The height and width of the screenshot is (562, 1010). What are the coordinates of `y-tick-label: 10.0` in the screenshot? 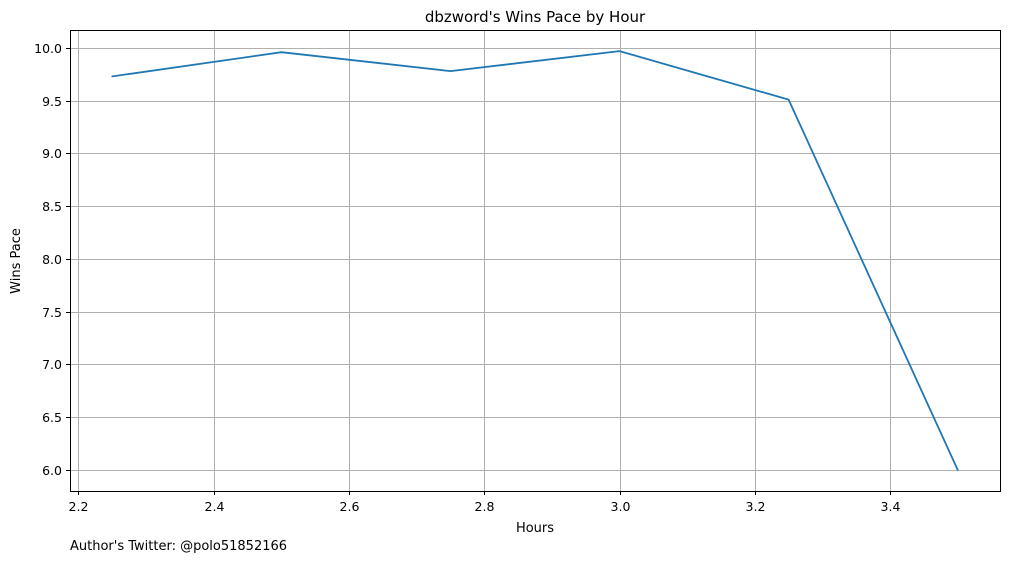 It's located at (48, 48).